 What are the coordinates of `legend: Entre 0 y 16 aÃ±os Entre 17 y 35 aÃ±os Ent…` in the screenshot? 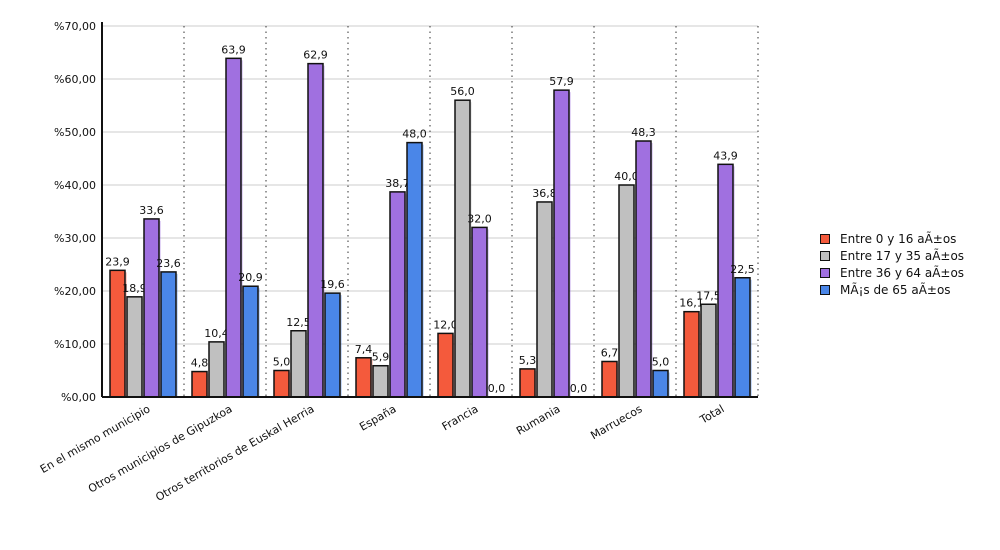 It's located at (892, 264).